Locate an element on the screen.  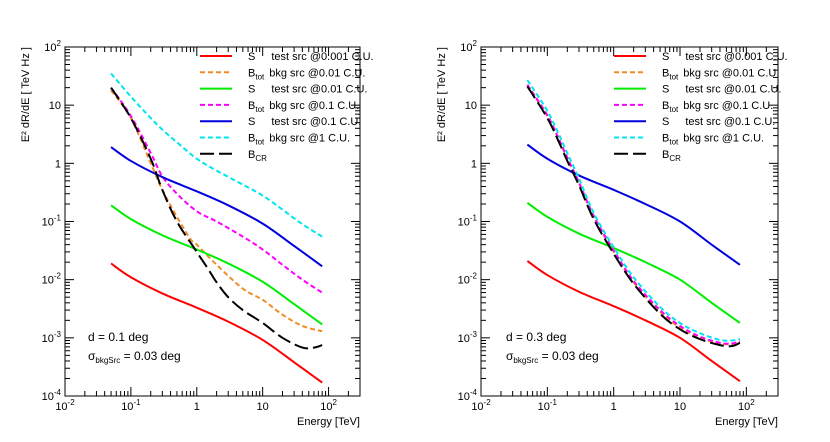
y-tick-label: 10 is located at coordinates (471, 106).